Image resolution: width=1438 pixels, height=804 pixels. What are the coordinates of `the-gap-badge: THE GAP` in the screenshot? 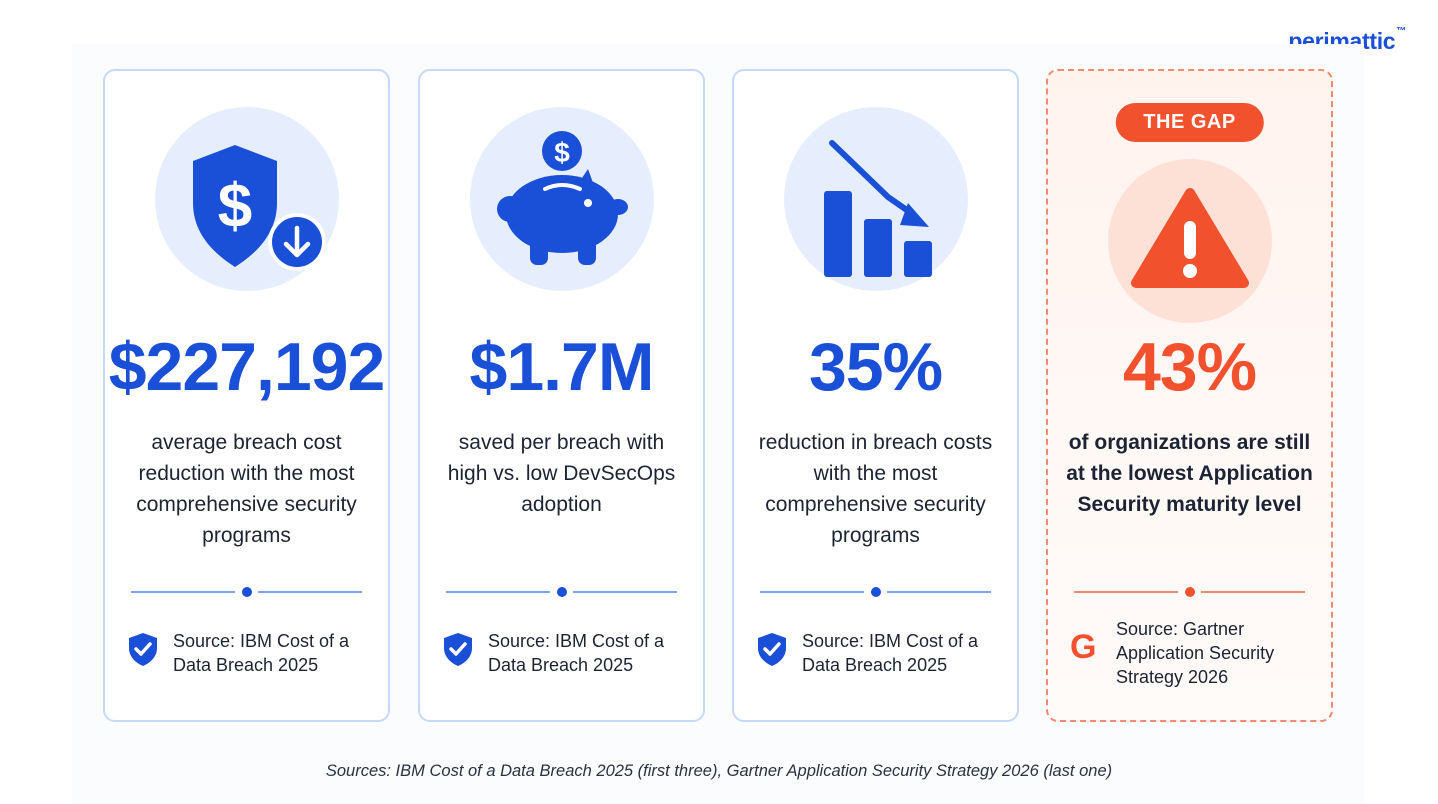 It's located at (1189, 122).